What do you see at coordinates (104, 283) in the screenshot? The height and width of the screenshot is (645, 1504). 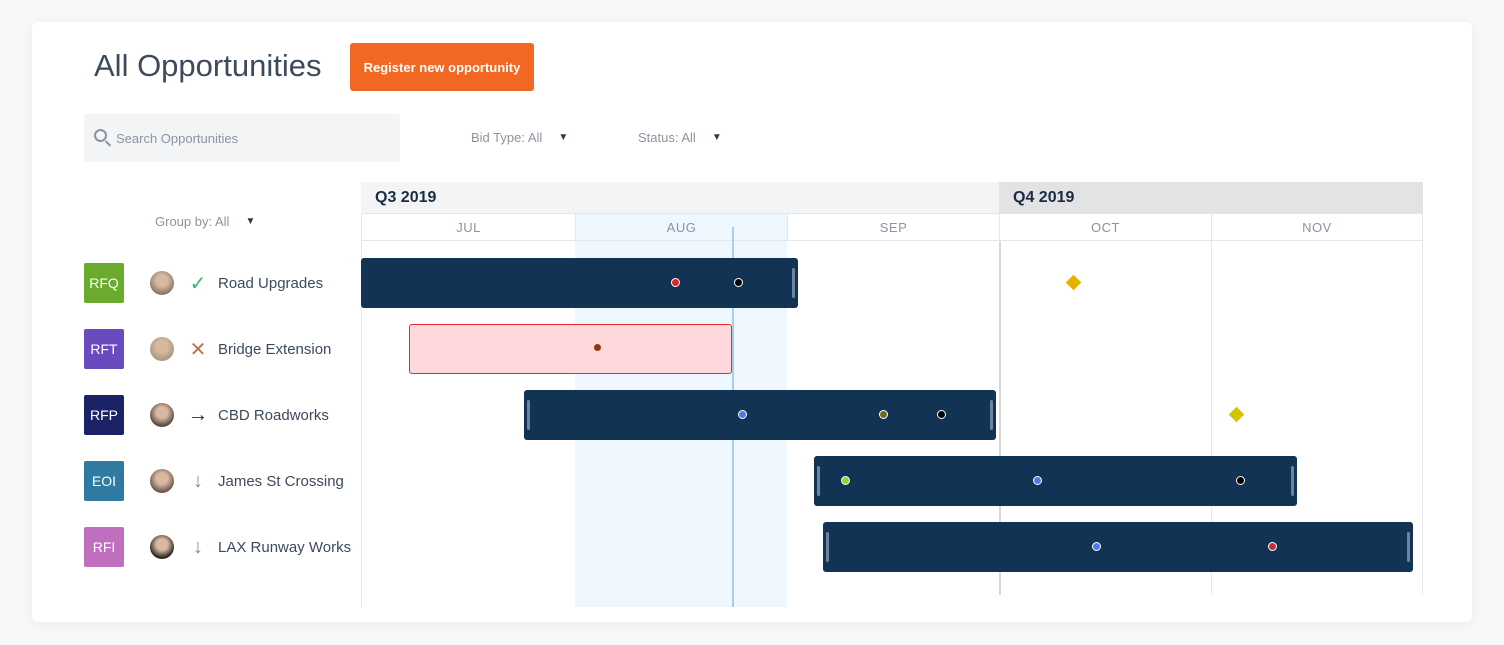 I see `bid-type-badge: RFQ` at bounding box center [104, 283].